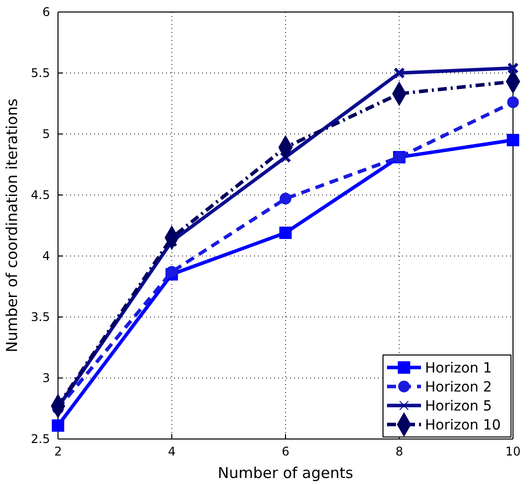 The image size is (531, 485). What do you see at coordinates (458, 388) in the screenshot?
I see `legend-label: Horizon 2` at bounding box center [458, 388].